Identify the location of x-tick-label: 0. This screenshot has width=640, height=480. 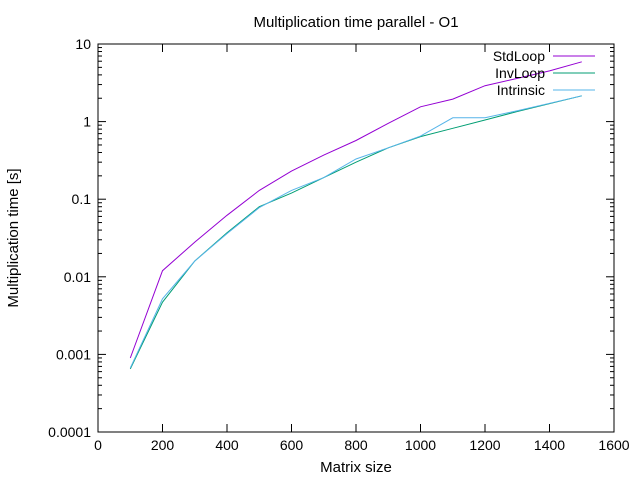
(98, 445).